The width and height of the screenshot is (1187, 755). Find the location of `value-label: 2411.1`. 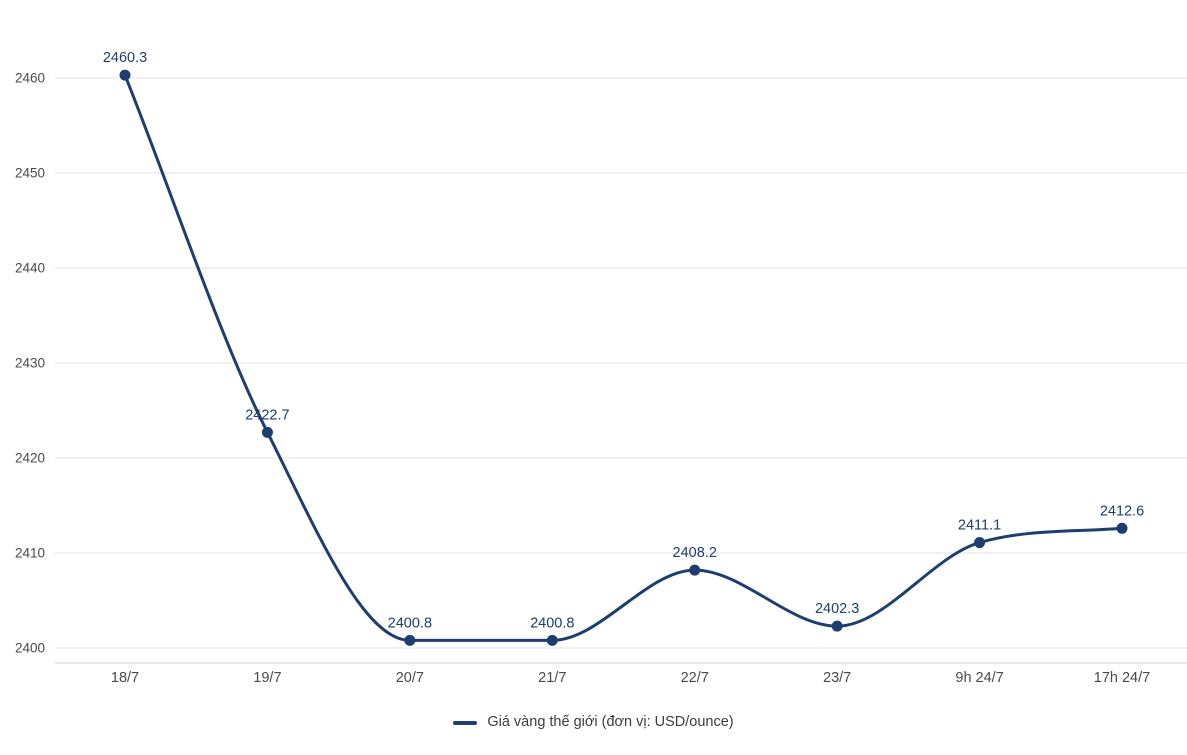

value-label: 2411.1 is located at coordinates (979, 526).